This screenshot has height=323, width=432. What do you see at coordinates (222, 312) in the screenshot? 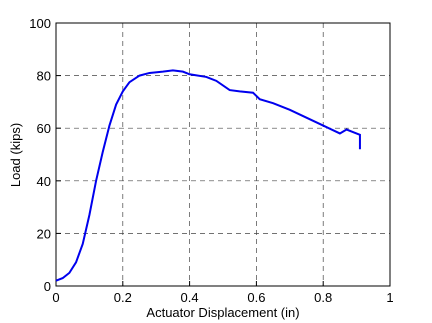
I see `x-axis-label: Actuator Displacement (in)` at bounding box center [222, 312].